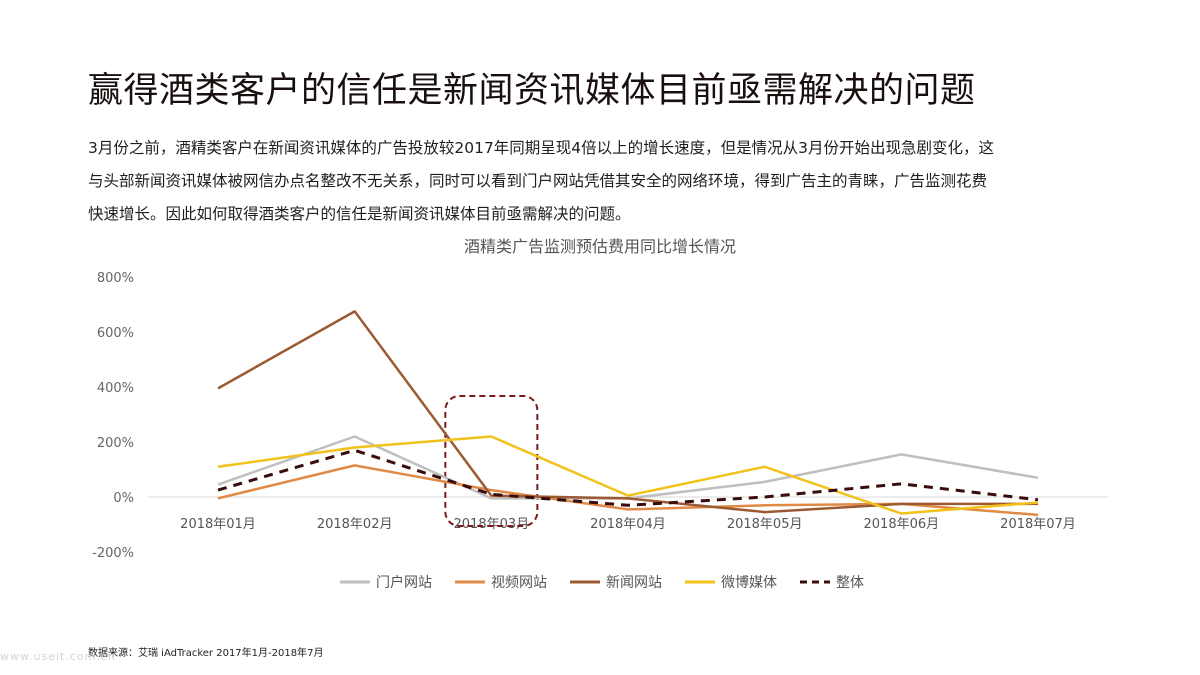 The width and height of the screenshot is (1200, 675). I want to click on y-tick-label: 200%, so click(115, 443).